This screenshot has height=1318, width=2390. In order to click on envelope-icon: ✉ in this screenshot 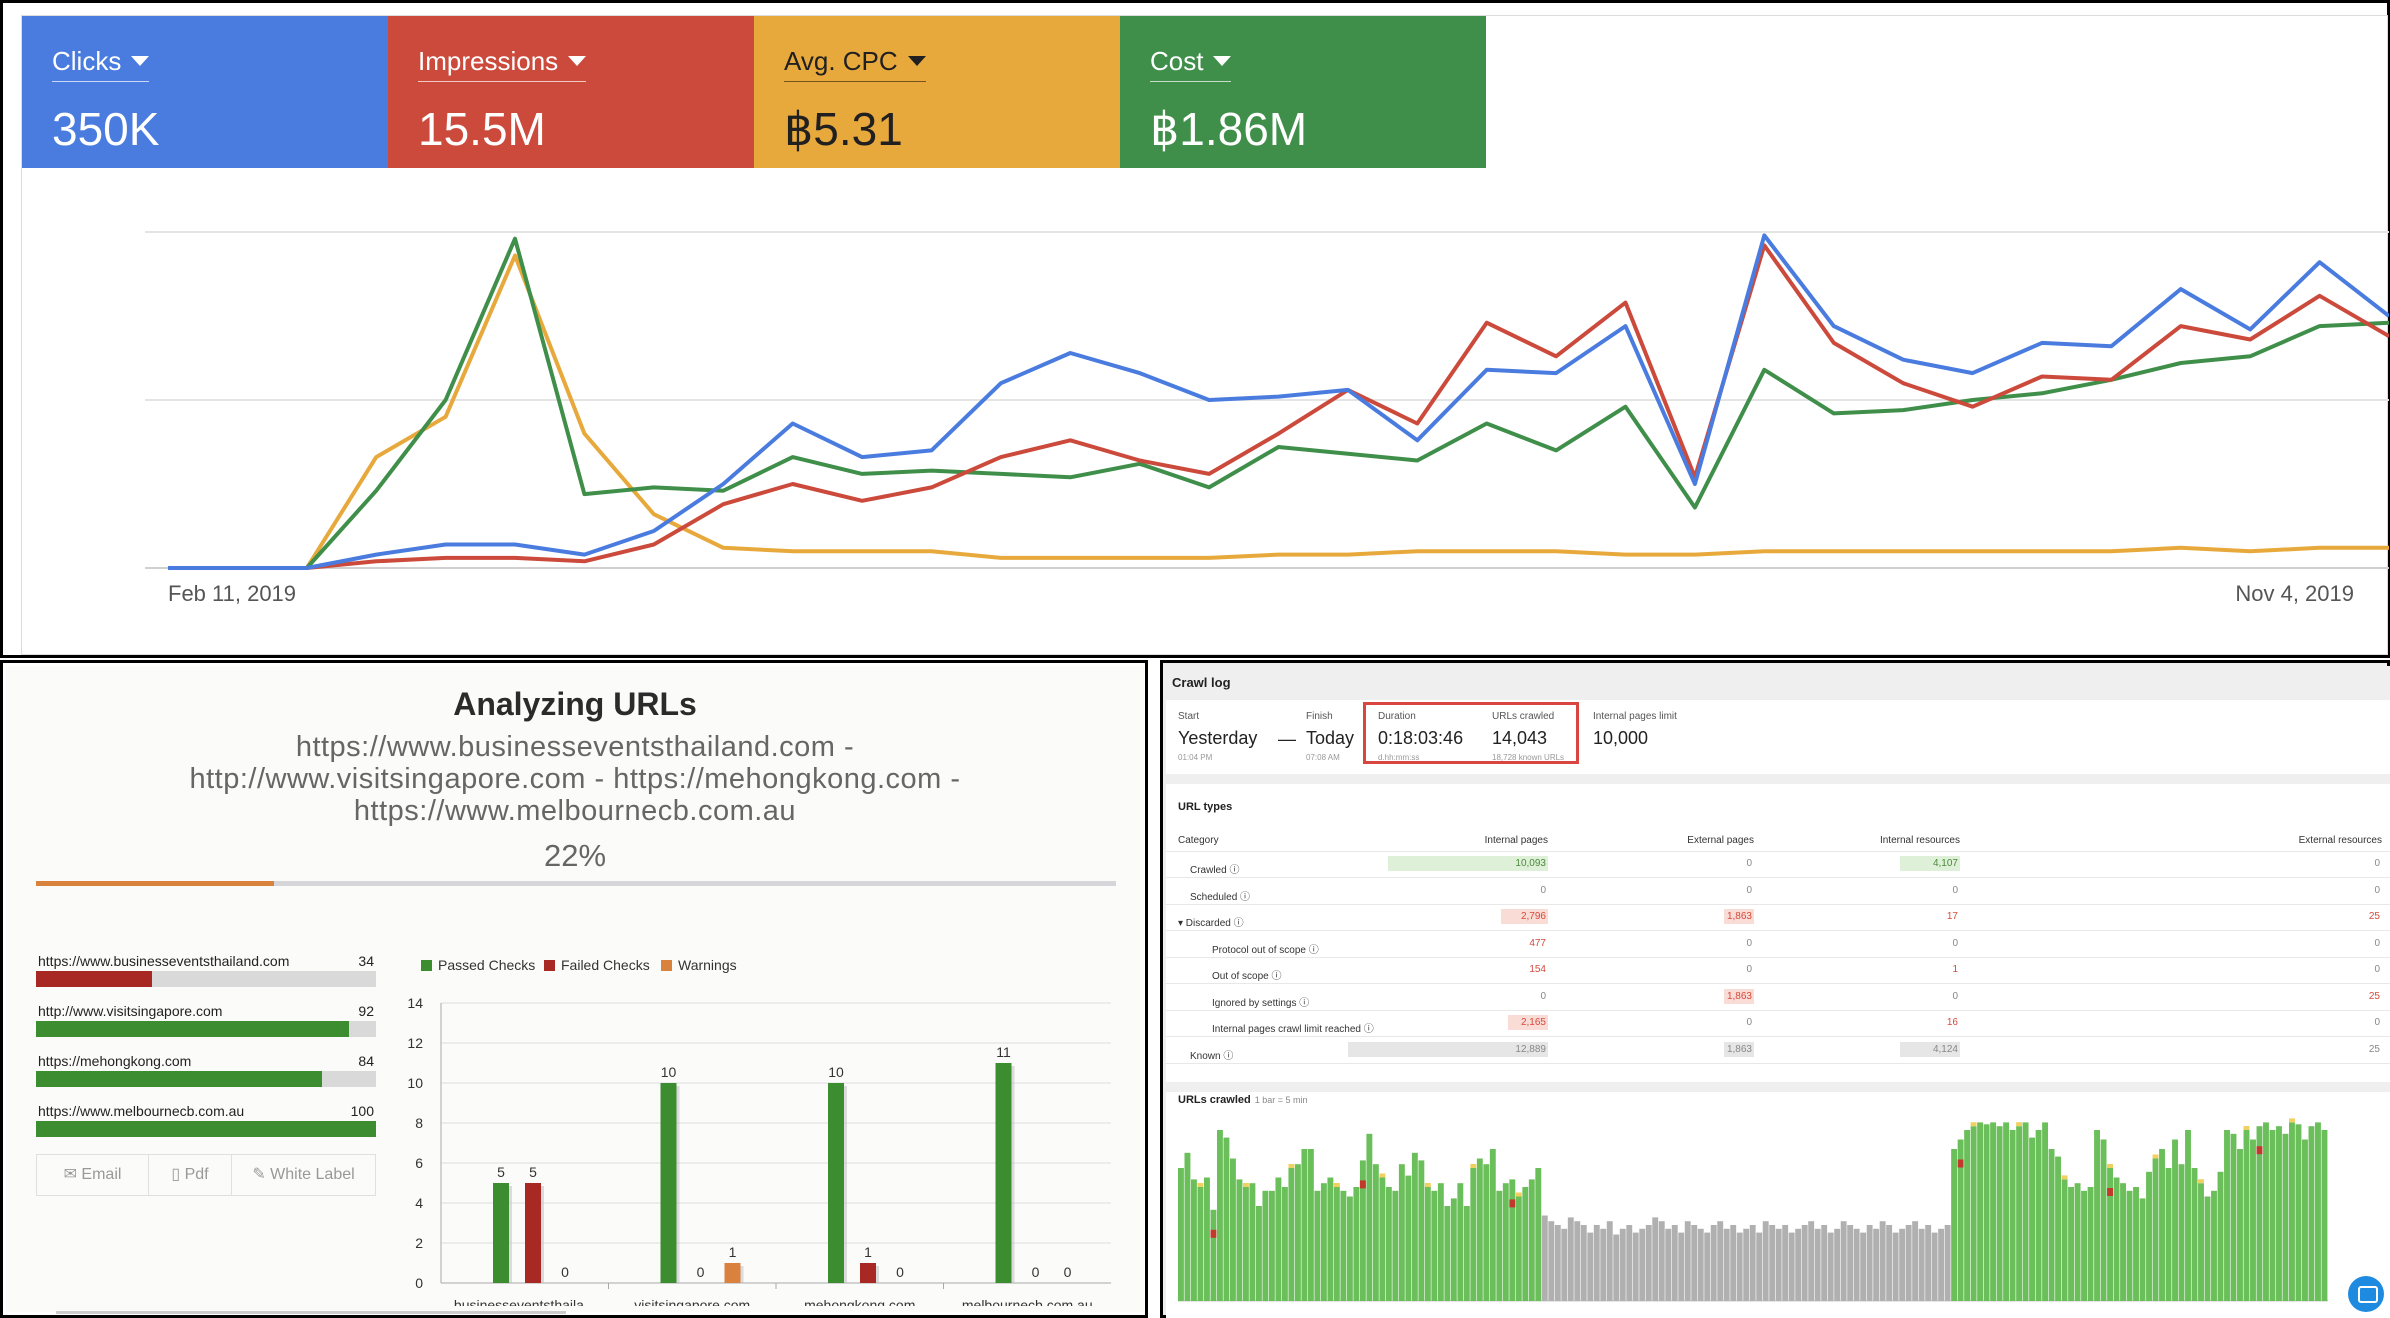, I will do `click(72, 1174)`.